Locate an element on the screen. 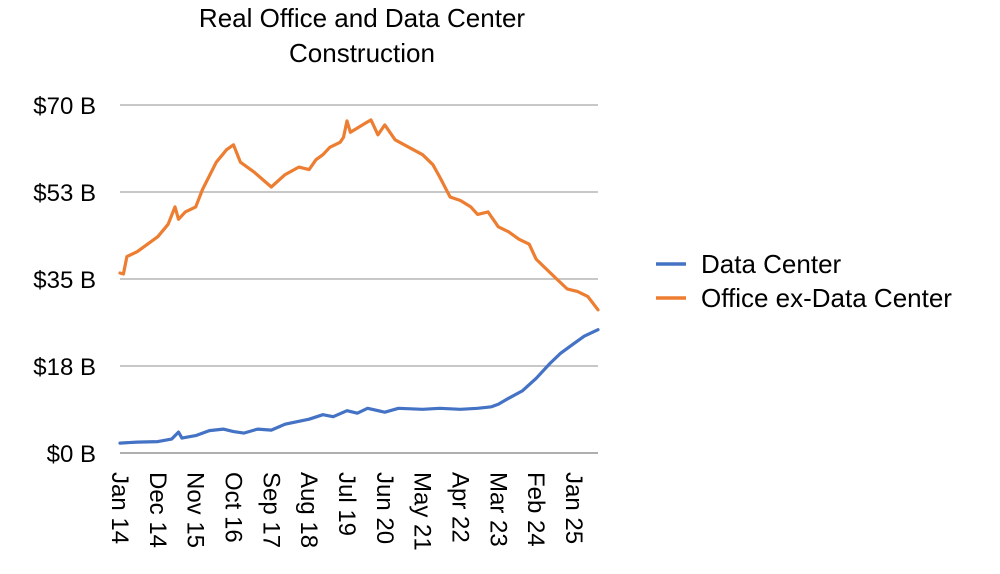  x-tick-label: Jun 20 is located at coordinates (384, 508).